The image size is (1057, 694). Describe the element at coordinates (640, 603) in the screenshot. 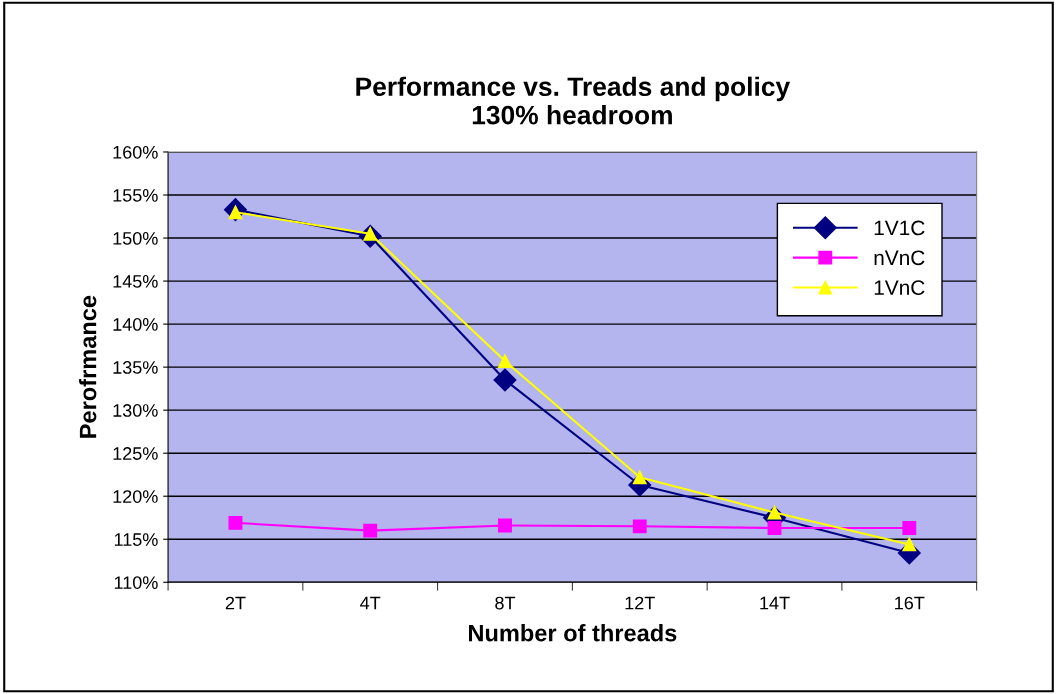

I see `x-tick-label: 12T` at that location.